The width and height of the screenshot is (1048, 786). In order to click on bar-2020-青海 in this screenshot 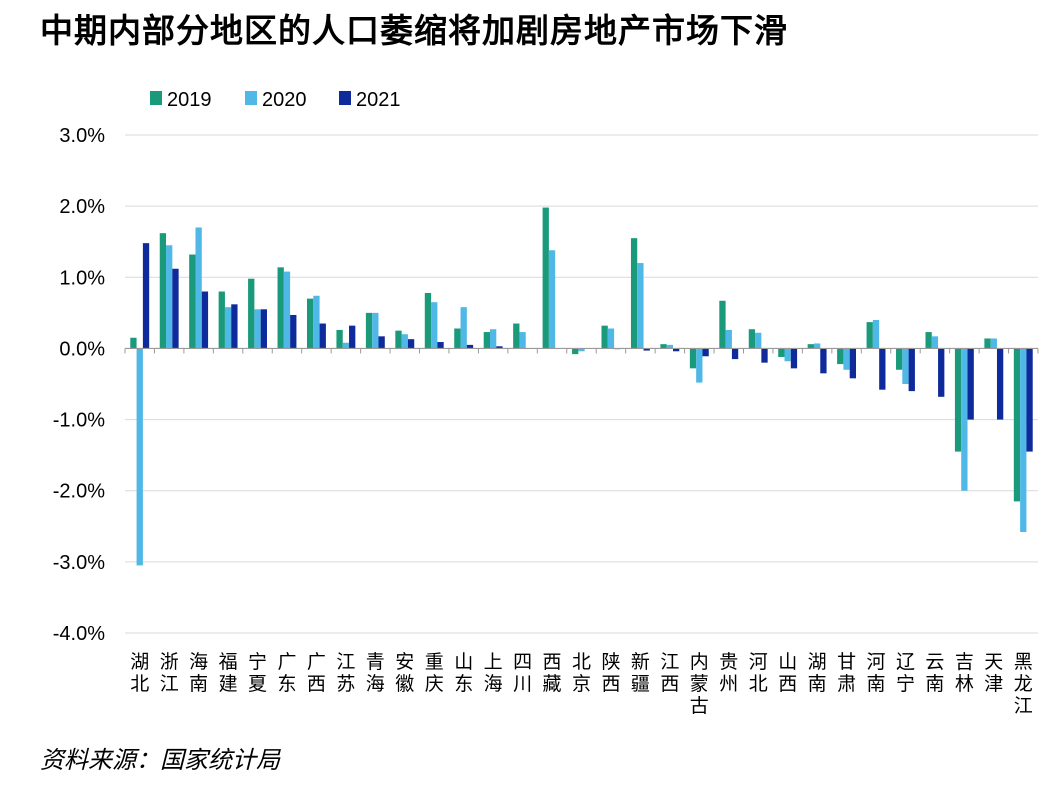, I will do `click(375, 330)`.